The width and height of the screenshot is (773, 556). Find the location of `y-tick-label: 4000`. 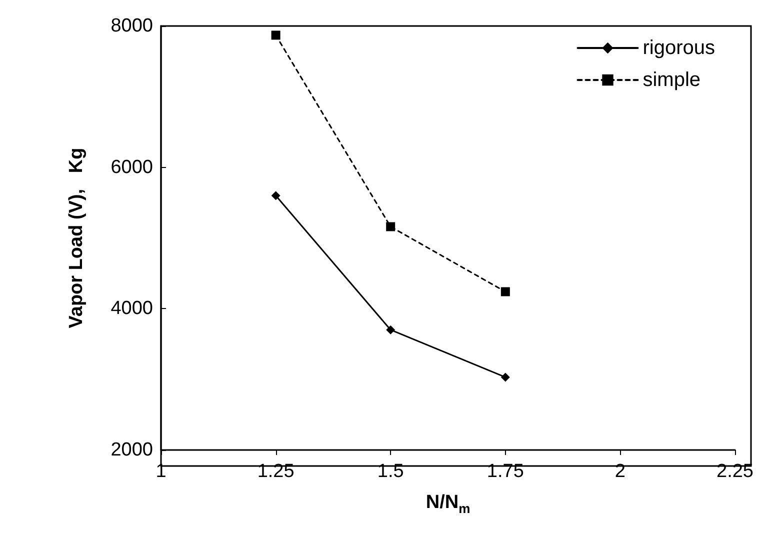

y-tick-label: 4000 is located at coordinates (131, 309).